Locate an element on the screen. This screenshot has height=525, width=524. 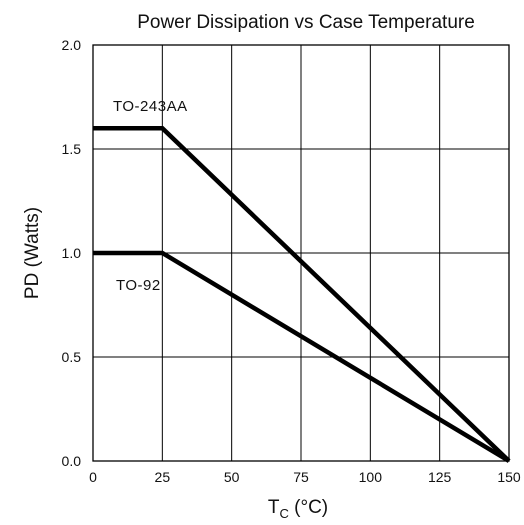
y-tick-labels: 0.0 0.5 1.0 1.5 2.0 is located at coordinates (72, 253).